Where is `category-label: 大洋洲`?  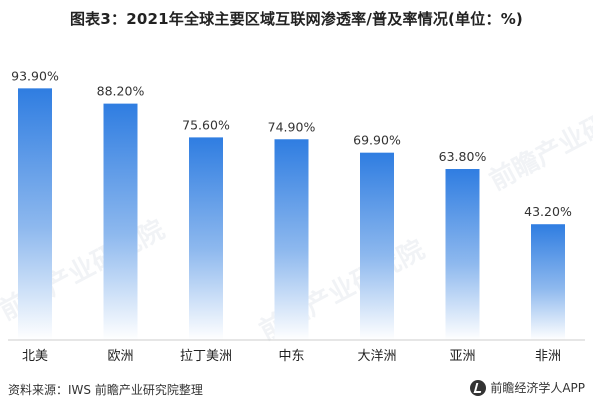 category-label: 大洋洲 is located at coordinates (376, 356).